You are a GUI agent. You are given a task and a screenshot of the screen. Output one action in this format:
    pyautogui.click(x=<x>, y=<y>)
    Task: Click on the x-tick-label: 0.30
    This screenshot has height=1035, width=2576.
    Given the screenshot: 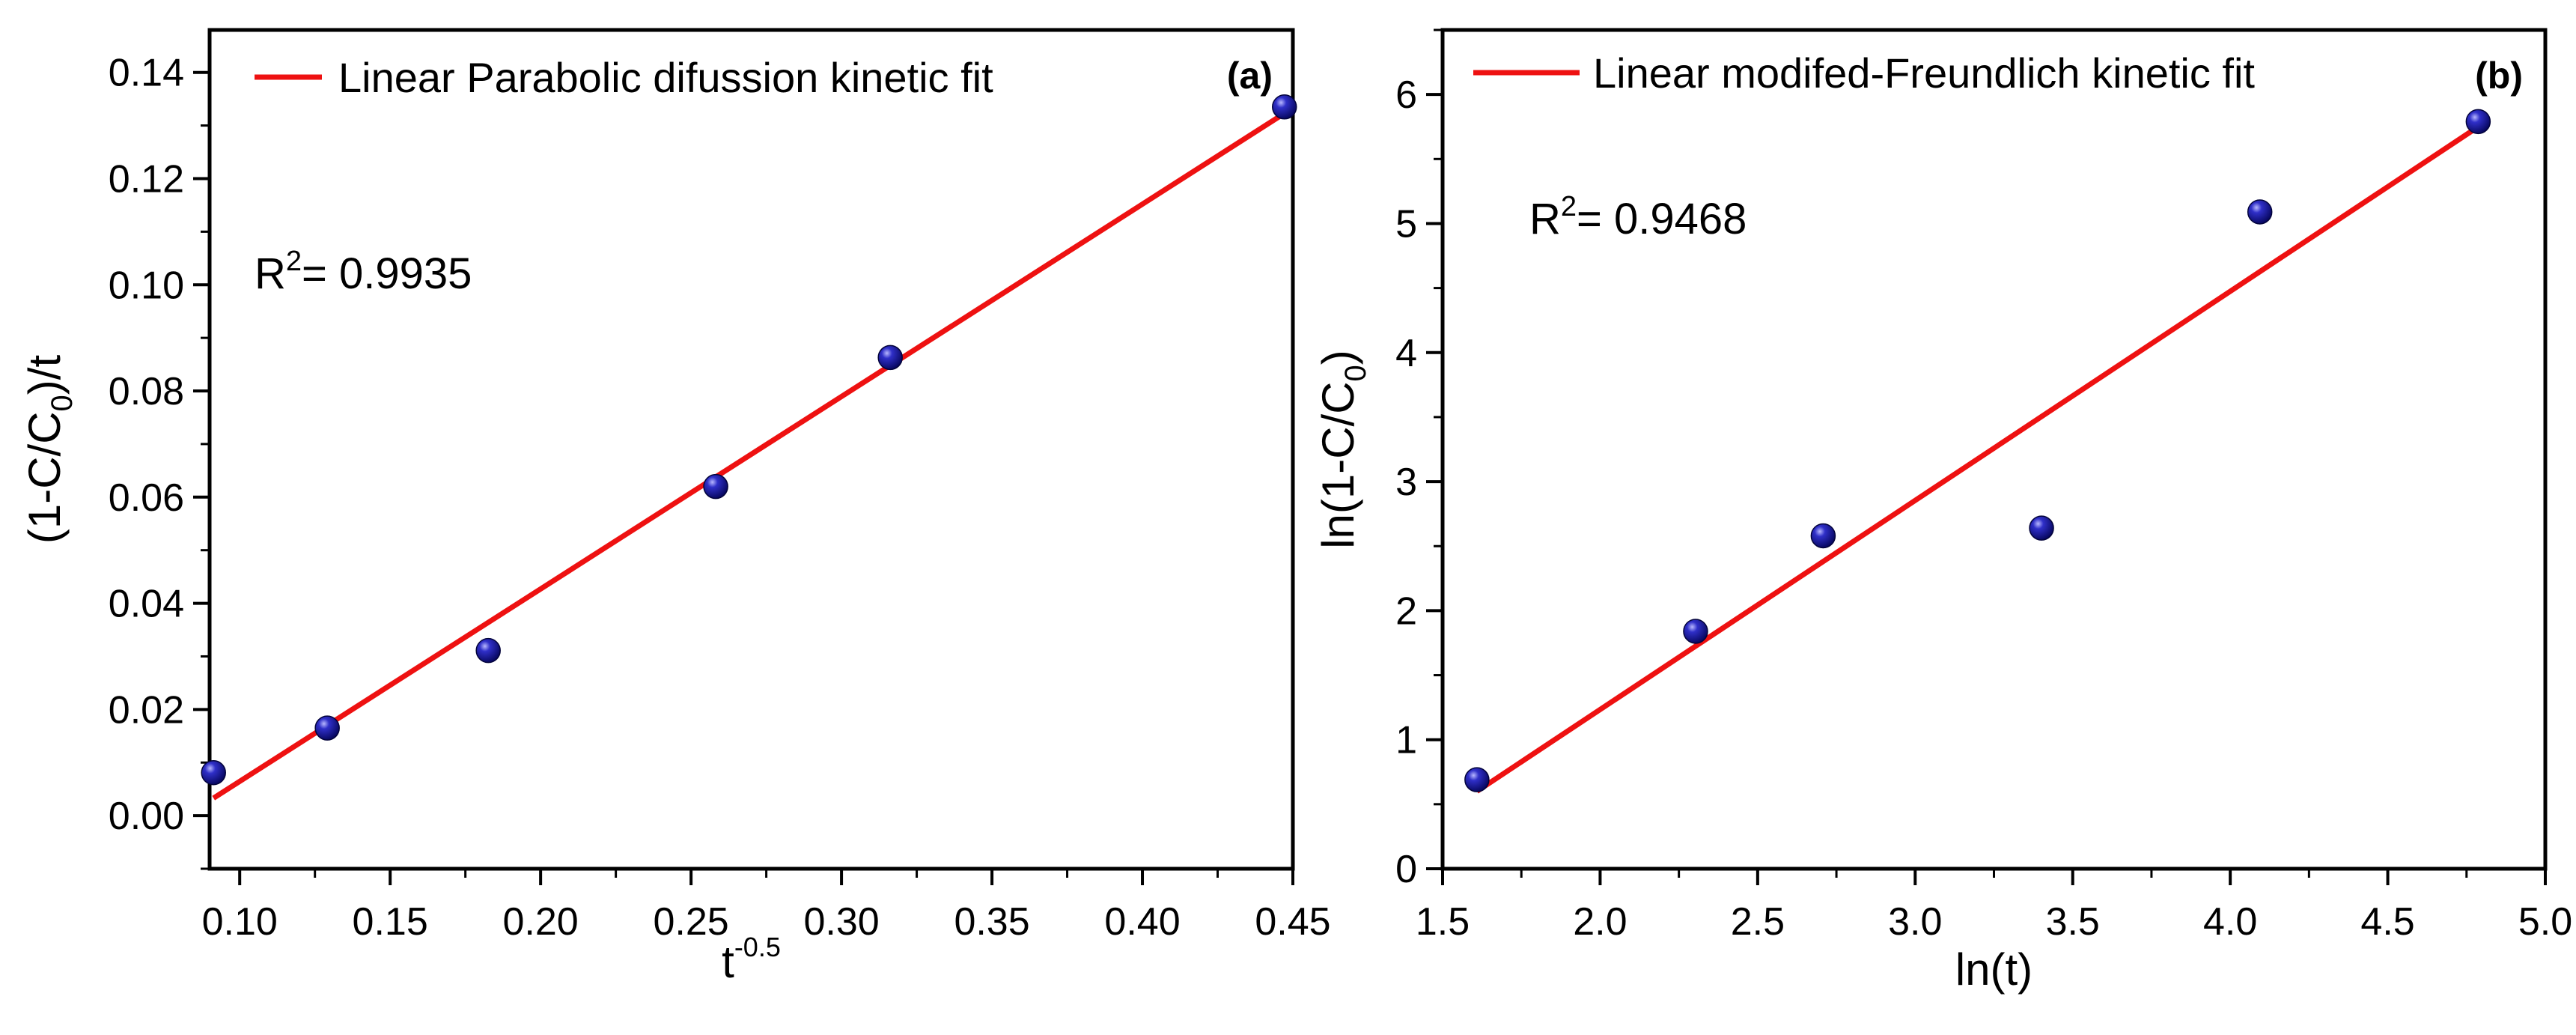 What is the action you would take?
    pyautogui.click(x=841, y=922)
    